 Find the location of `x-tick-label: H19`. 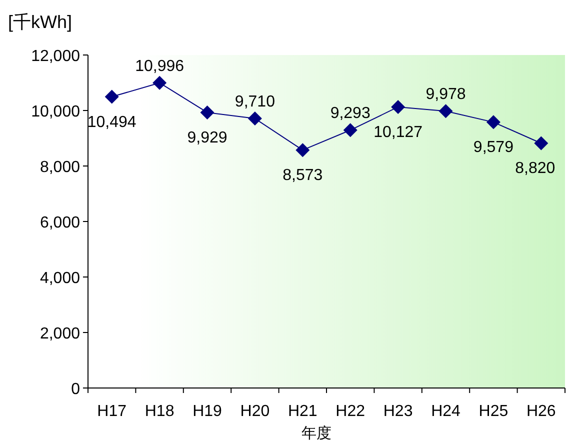

x-tick-label: H19 is located at coordinates (207, 411).